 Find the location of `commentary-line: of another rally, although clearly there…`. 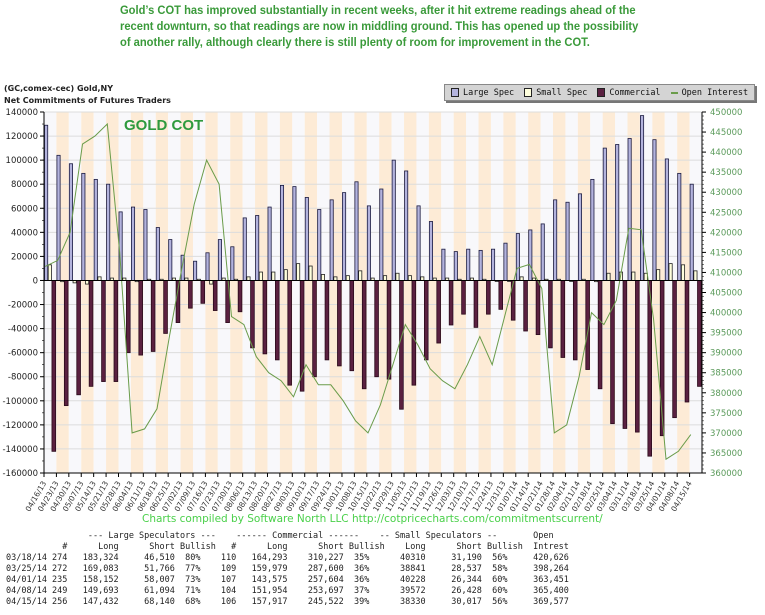

commentary-line: of another rally, although clearly there… is located at coordinates (355, 42).